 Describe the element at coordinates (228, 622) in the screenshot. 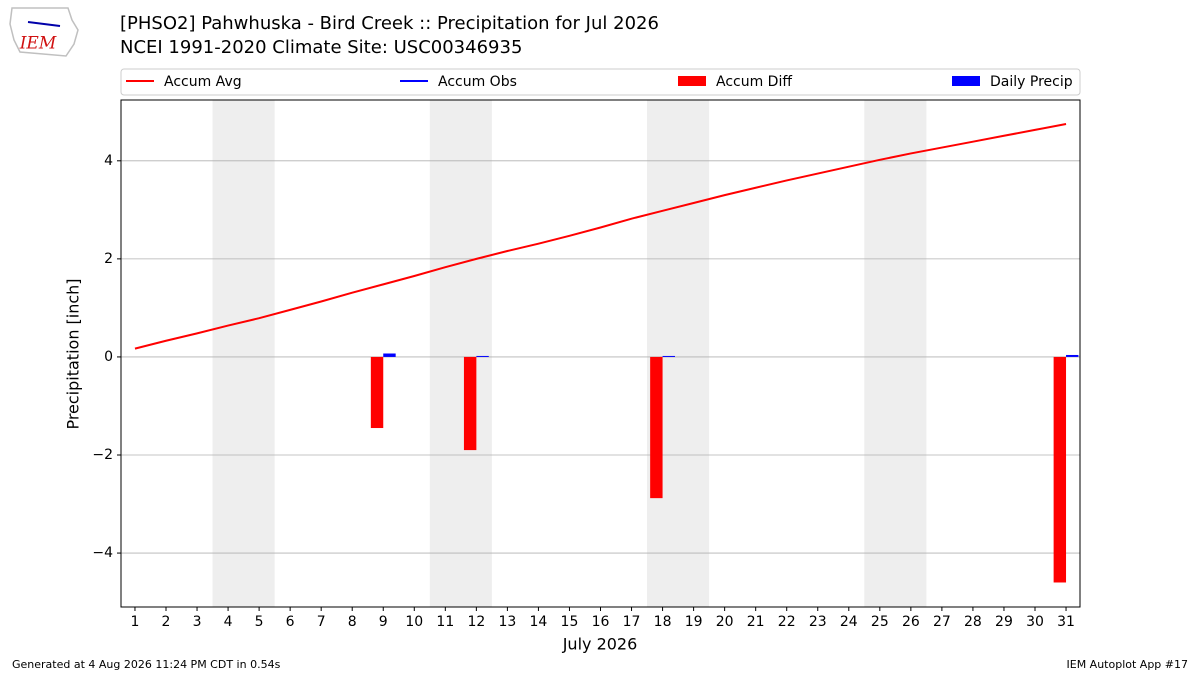

I see `x-tick-label: 4` at that location.